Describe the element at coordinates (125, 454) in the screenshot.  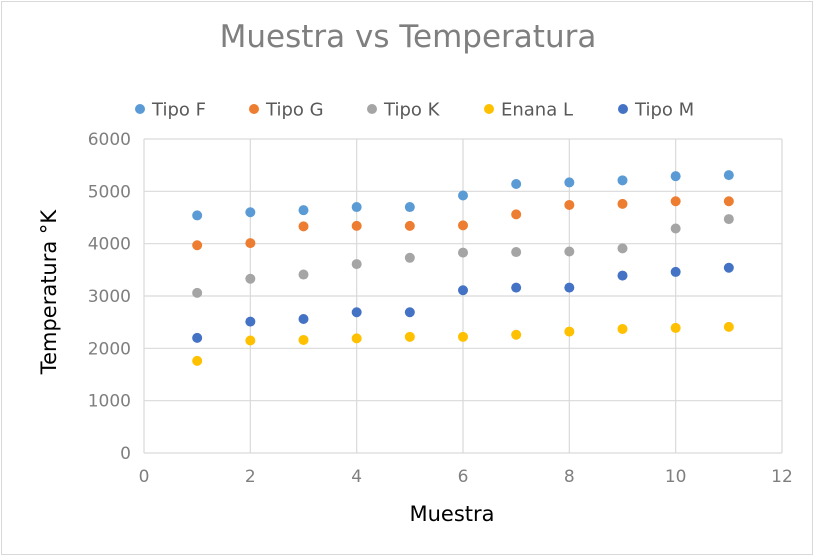
I see `y-tick-label: 0` at that location.